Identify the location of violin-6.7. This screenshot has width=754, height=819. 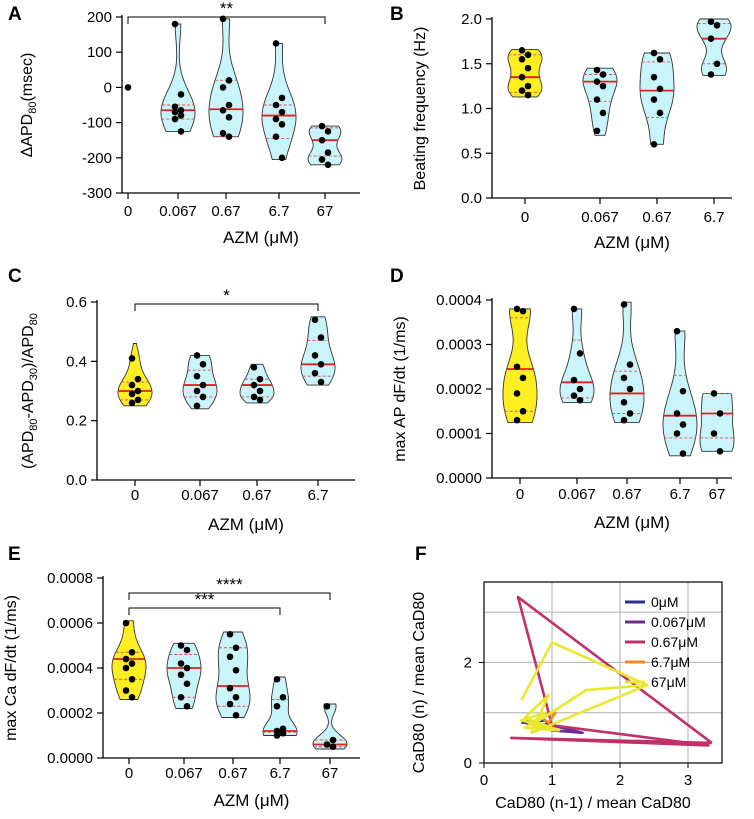
(318, 351).